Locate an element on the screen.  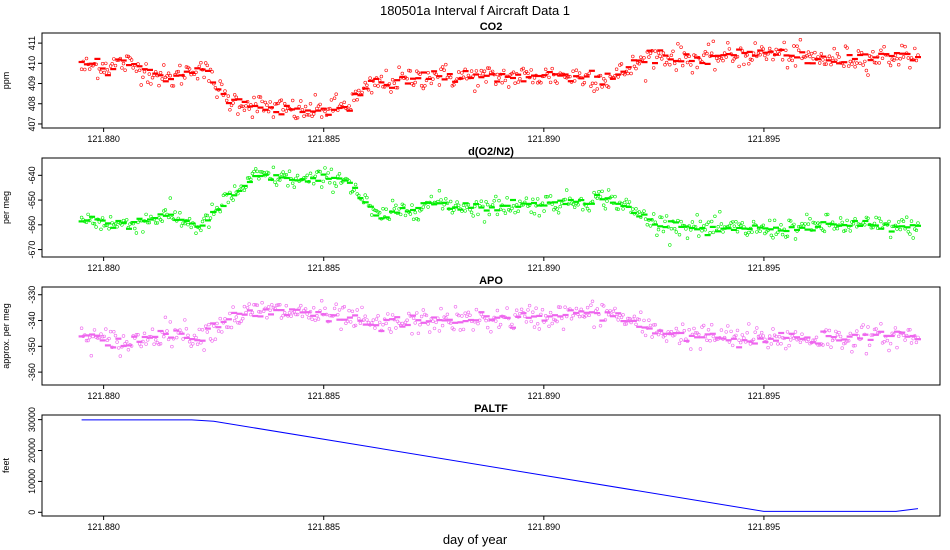
series-line is located at coordinates (500, 465).